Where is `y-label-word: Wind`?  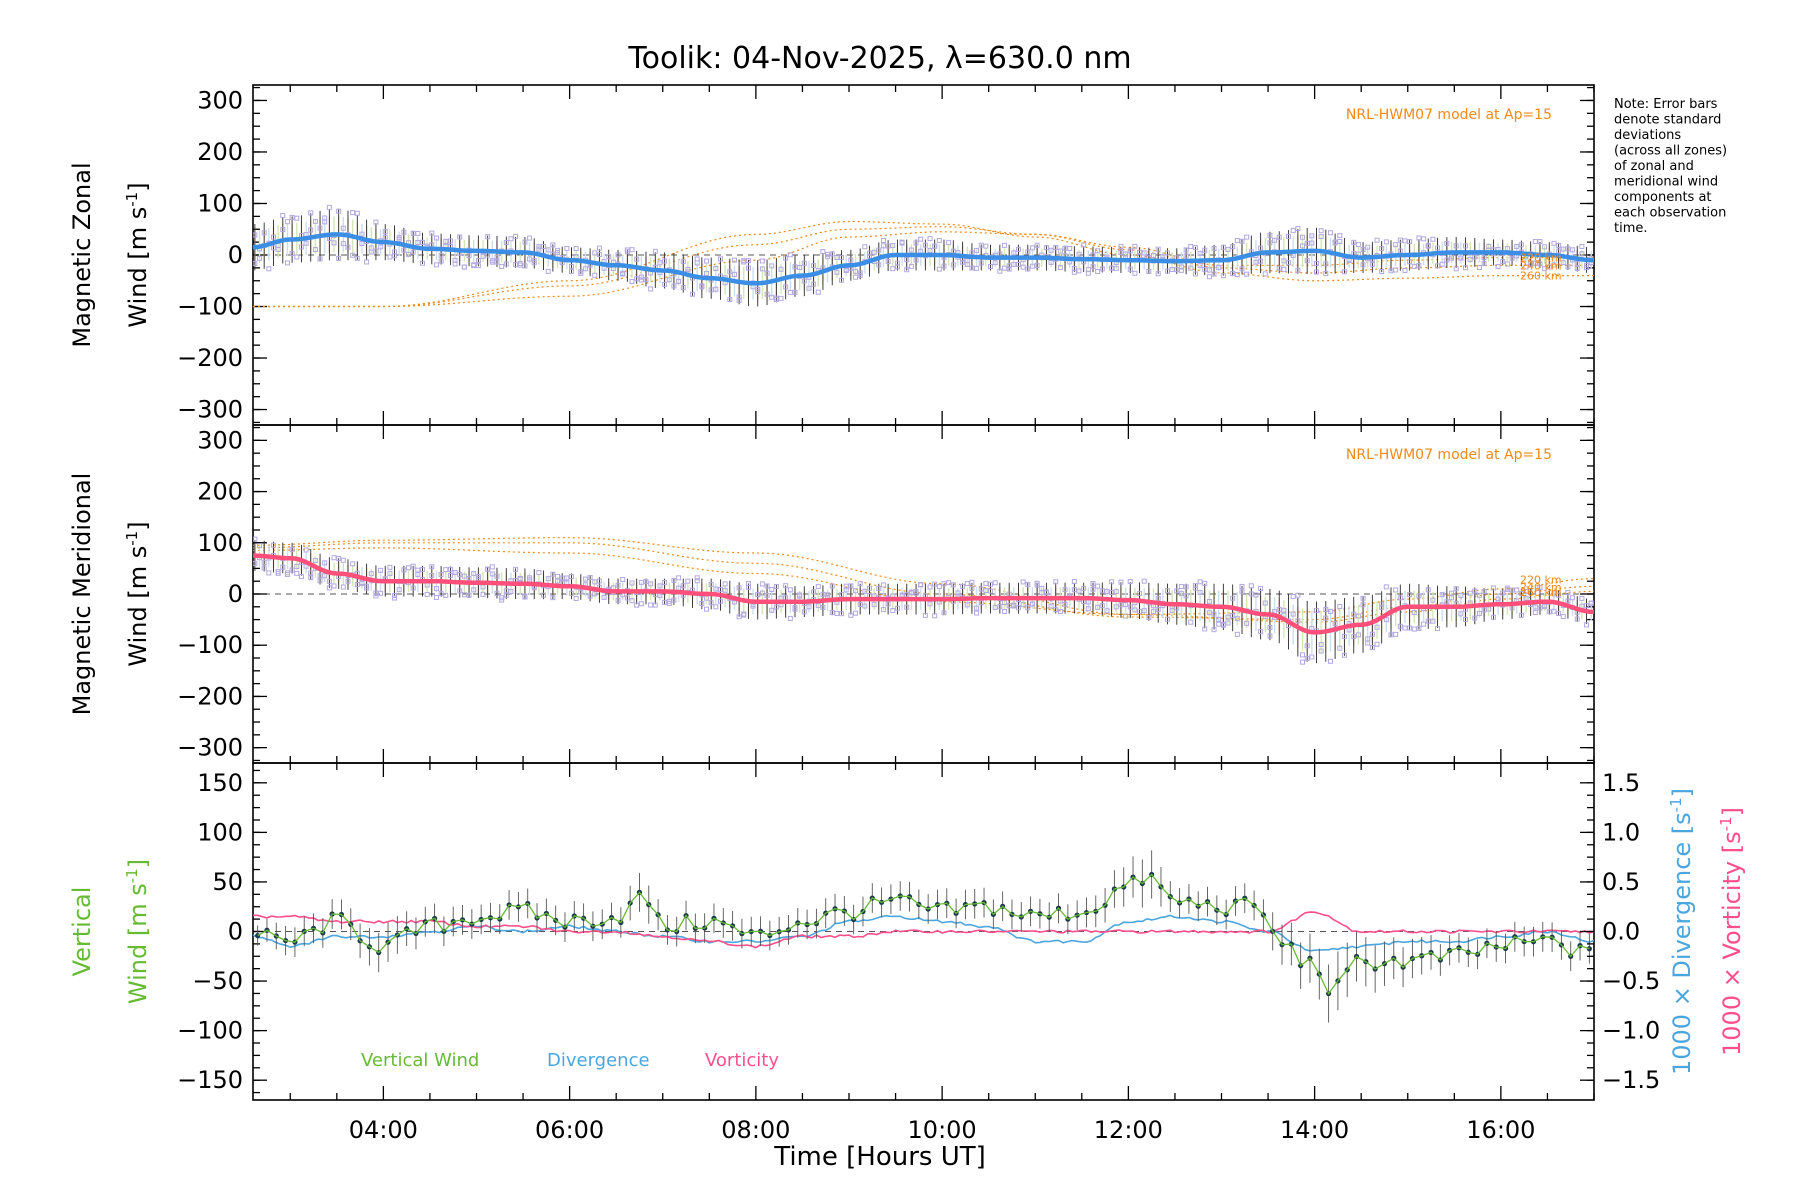 y-label-word: Wind is located at coordinates (138, 970).